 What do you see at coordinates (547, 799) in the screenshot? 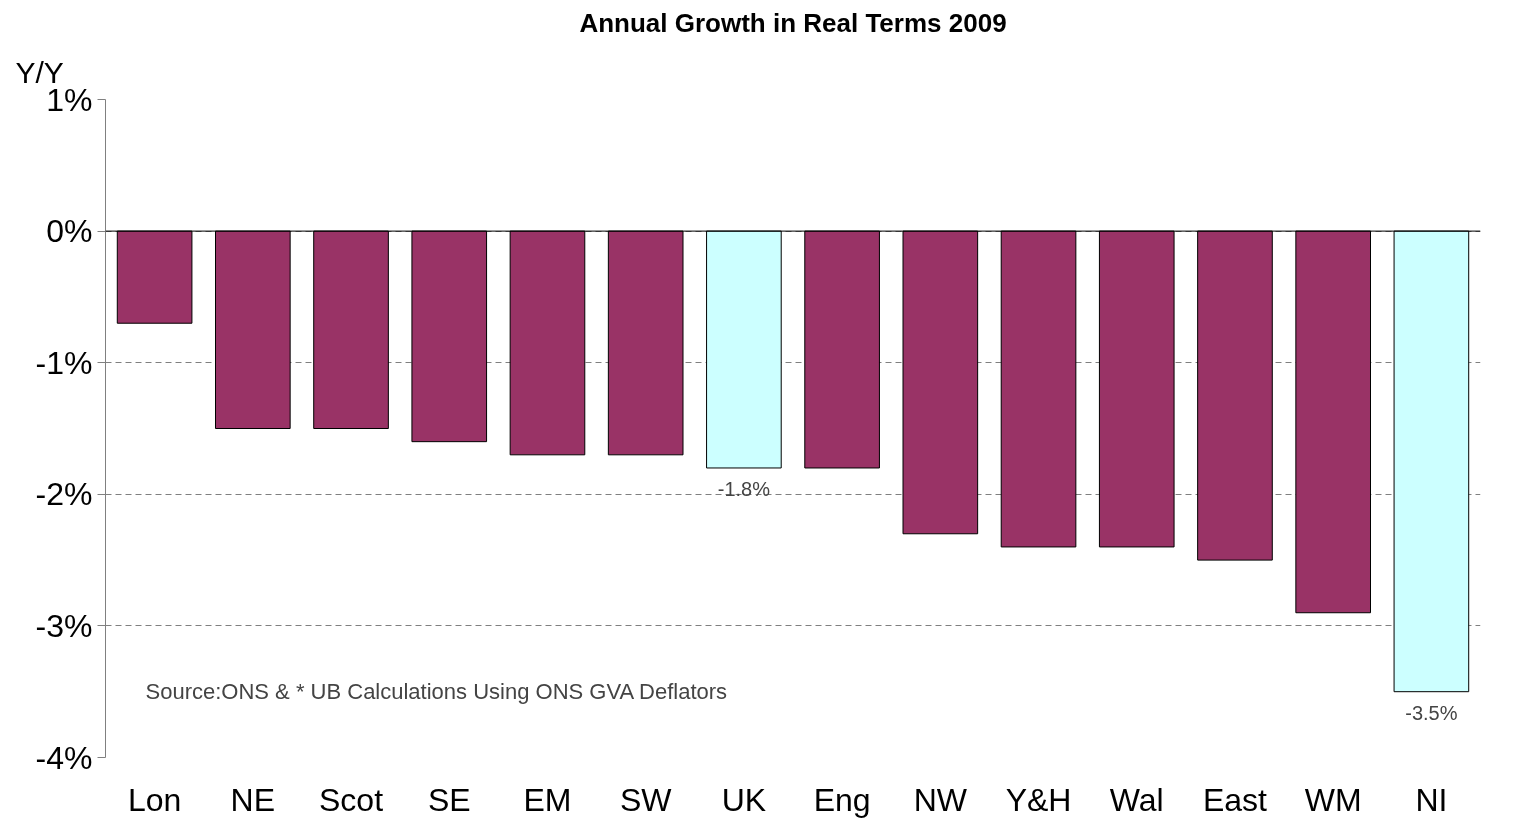
I see `x-tick-label: EM` at bounding box center [547, 799].